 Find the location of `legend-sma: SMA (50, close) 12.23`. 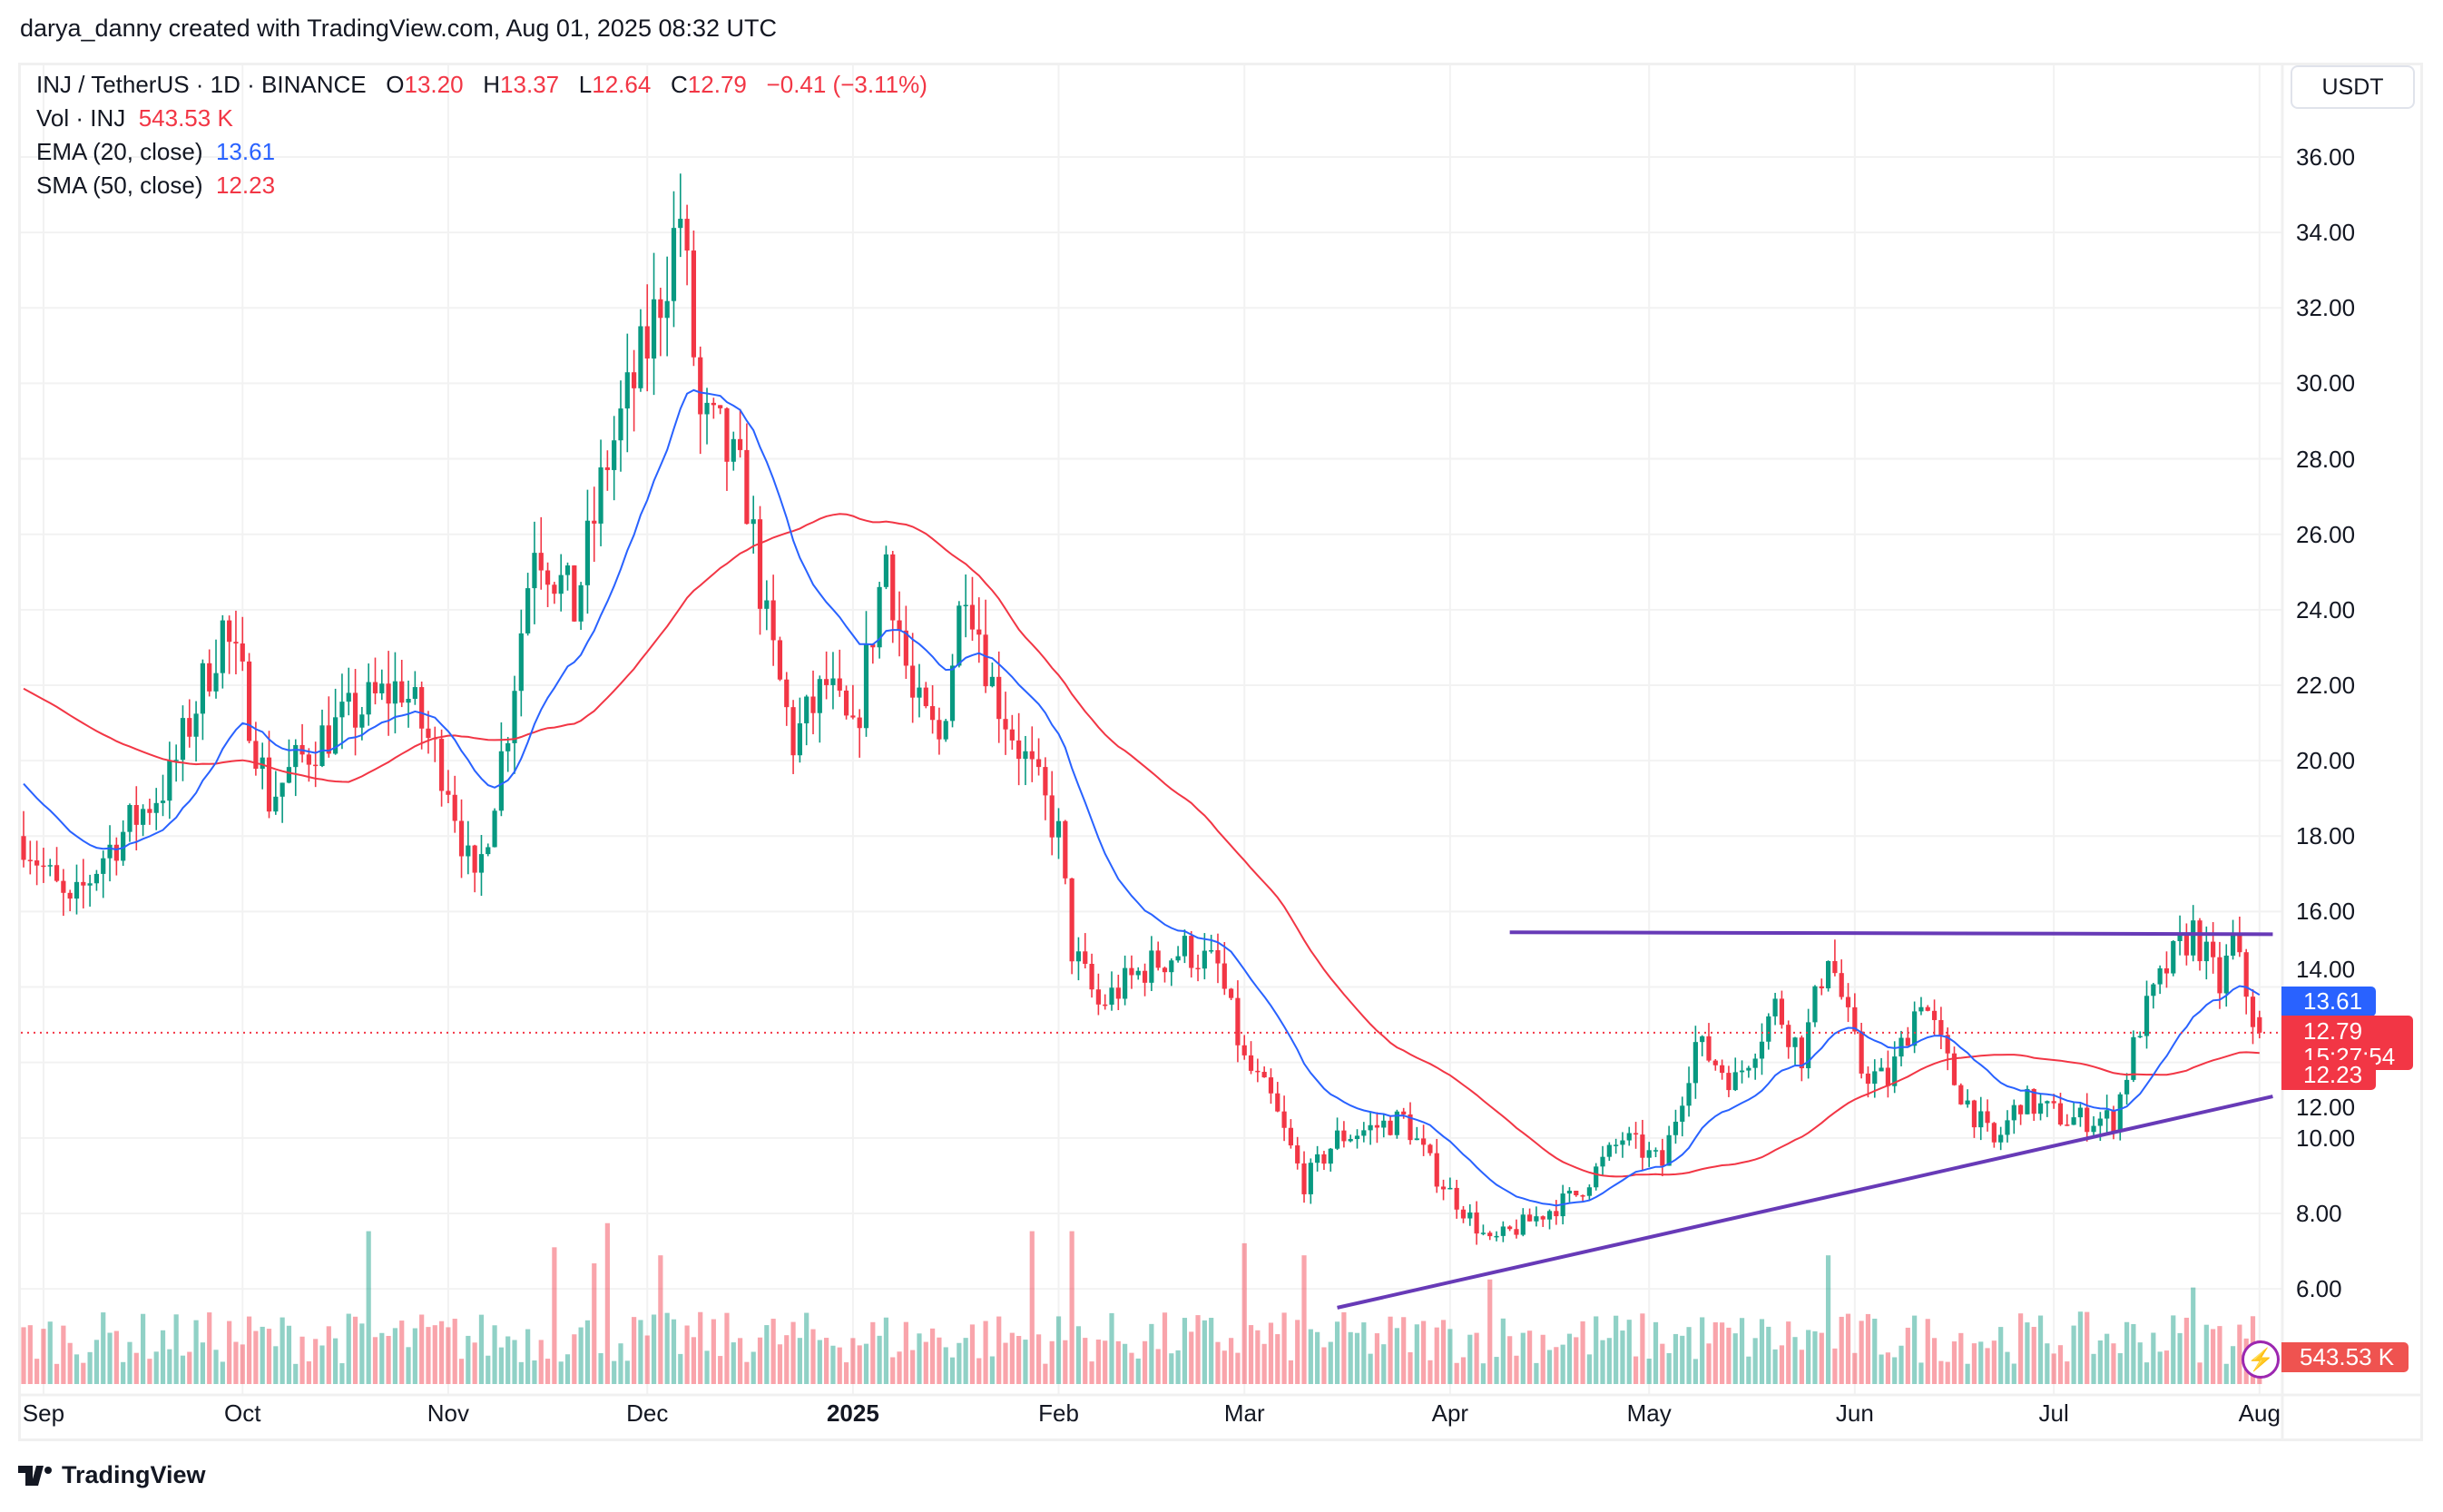

legend-sma: SMA (50, close) 12.23 is located at coordinates (155, 186).